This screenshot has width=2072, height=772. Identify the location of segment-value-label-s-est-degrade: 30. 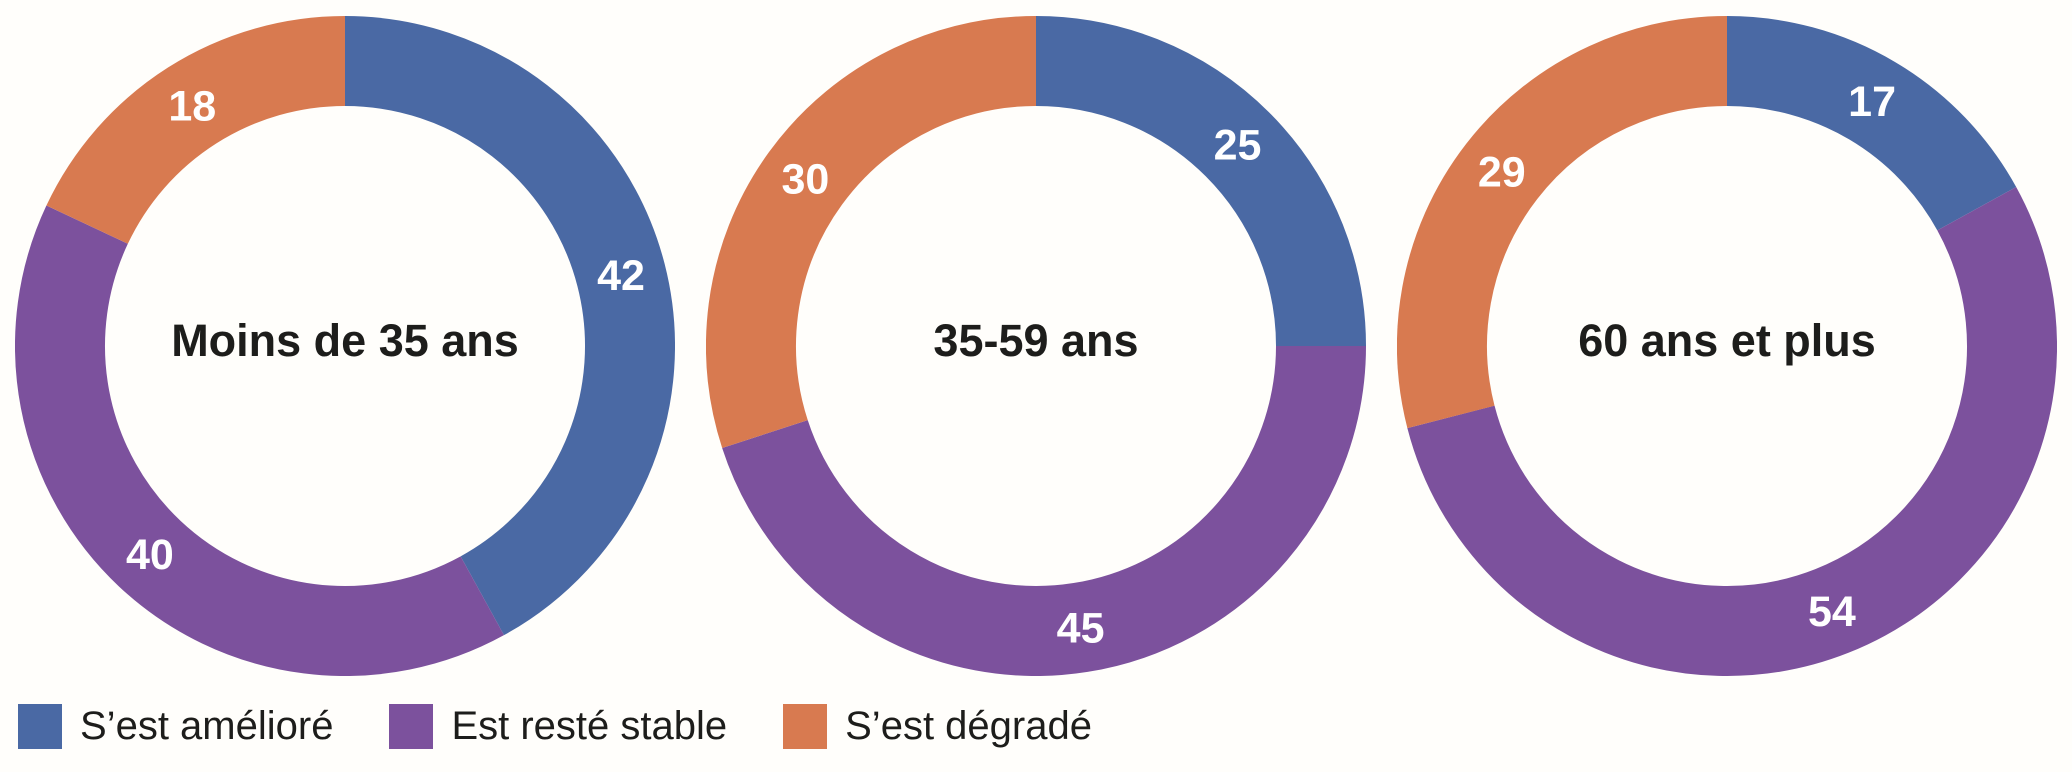
(805, 180).